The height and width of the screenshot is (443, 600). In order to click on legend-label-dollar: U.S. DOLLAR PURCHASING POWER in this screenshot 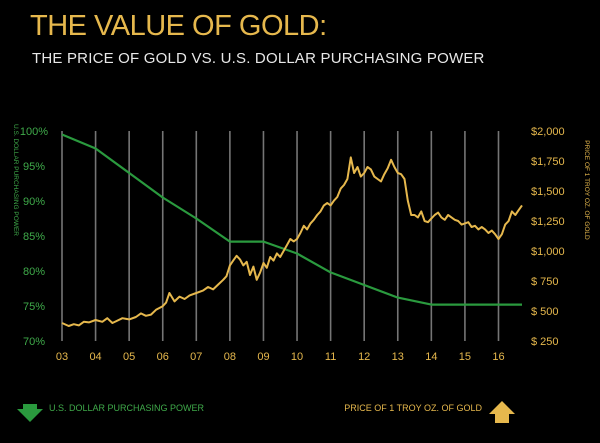, I will do `click(127, 408)`.